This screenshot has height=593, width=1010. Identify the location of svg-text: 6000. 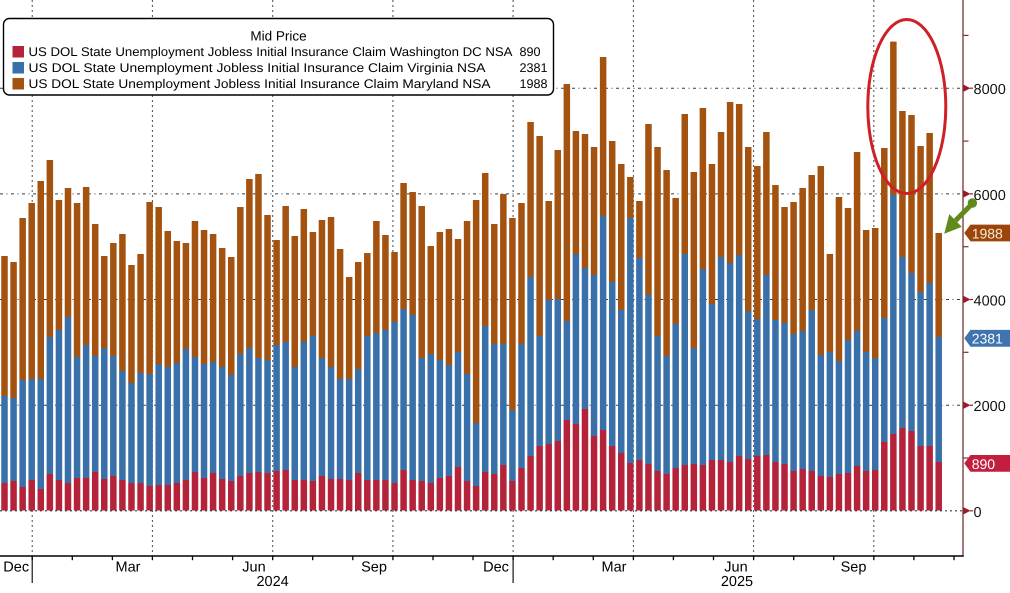
(990, 196).